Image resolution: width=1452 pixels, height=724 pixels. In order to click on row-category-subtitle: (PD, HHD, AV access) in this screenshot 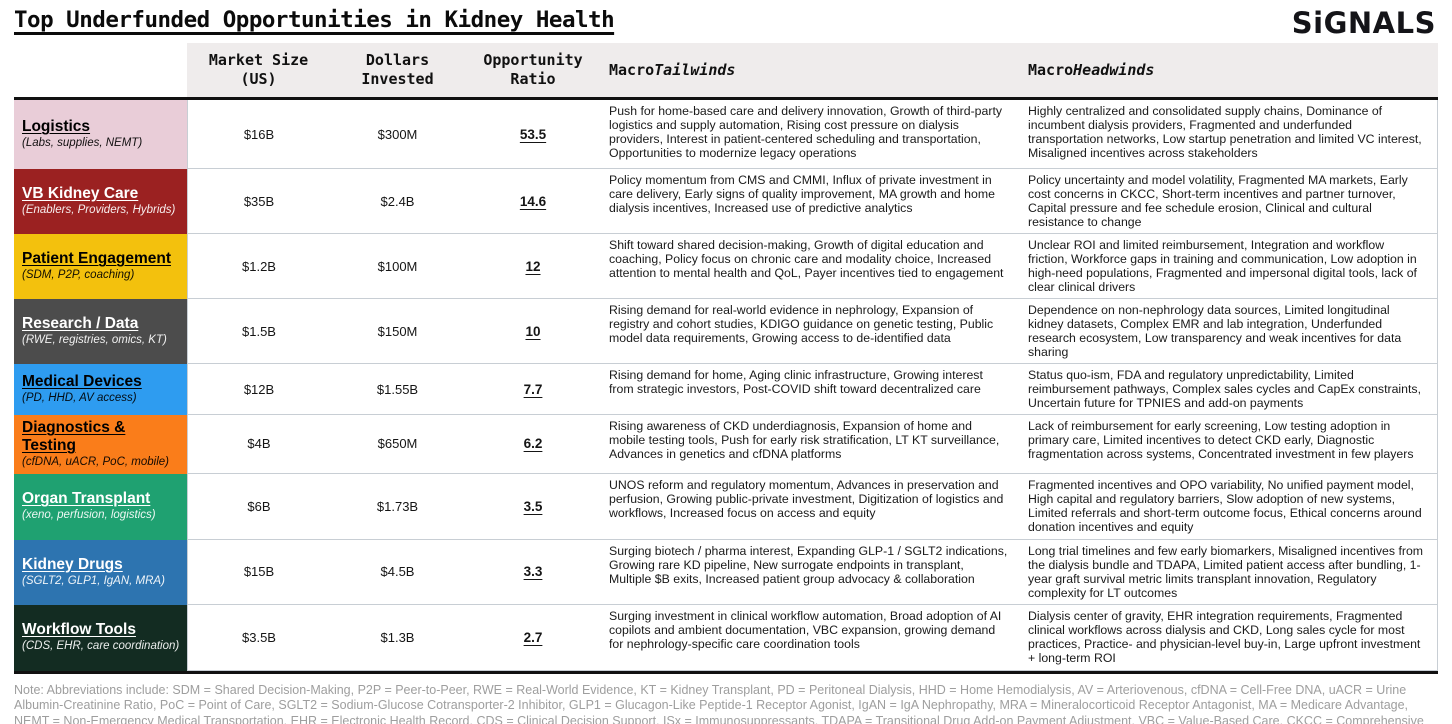, I will do `click(79, 398)`.